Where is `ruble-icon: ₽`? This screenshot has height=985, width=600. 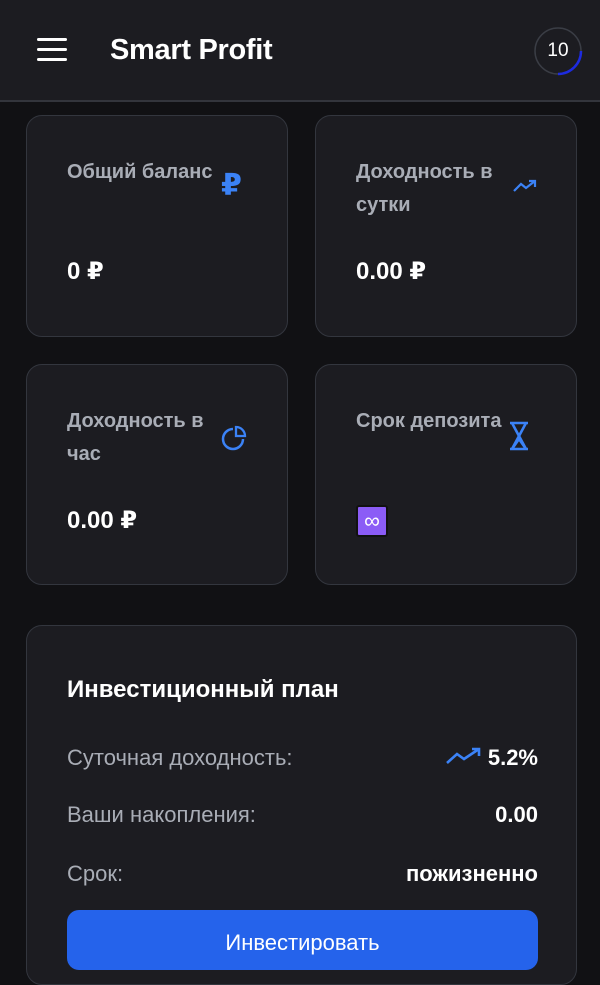 ruble-icon: ₽ is located at coordinates (231, 185).